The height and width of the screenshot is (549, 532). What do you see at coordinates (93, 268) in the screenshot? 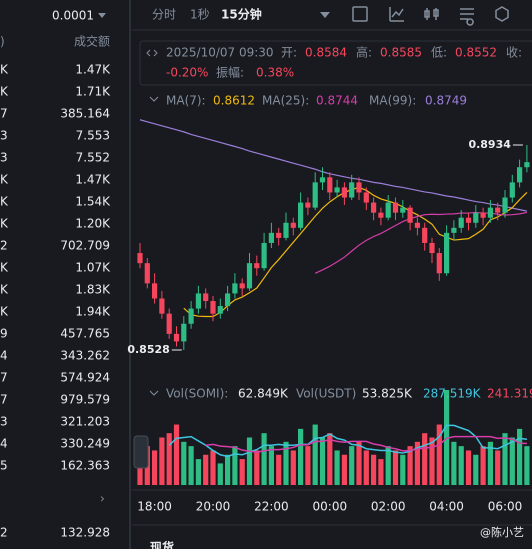
I see `row-value: 1.07K` at bounding box center [93, 268].